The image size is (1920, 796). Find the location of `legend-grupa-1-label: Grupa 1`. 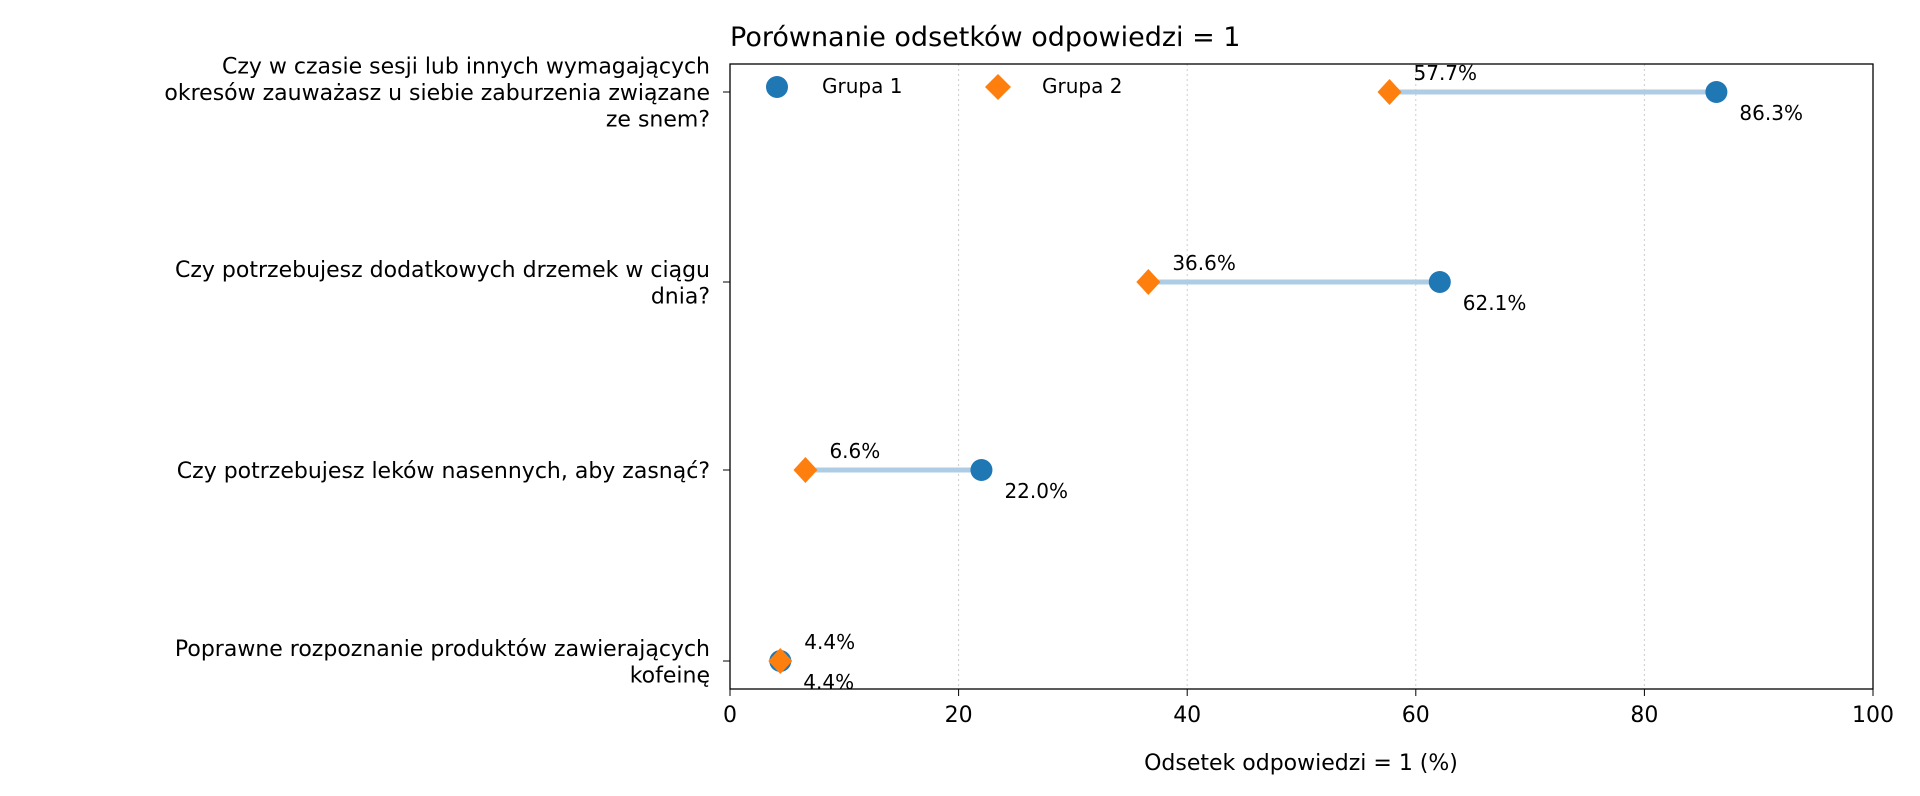

legend-grupa-1-label: Grupa 1 is located at coordinates (862, 86).